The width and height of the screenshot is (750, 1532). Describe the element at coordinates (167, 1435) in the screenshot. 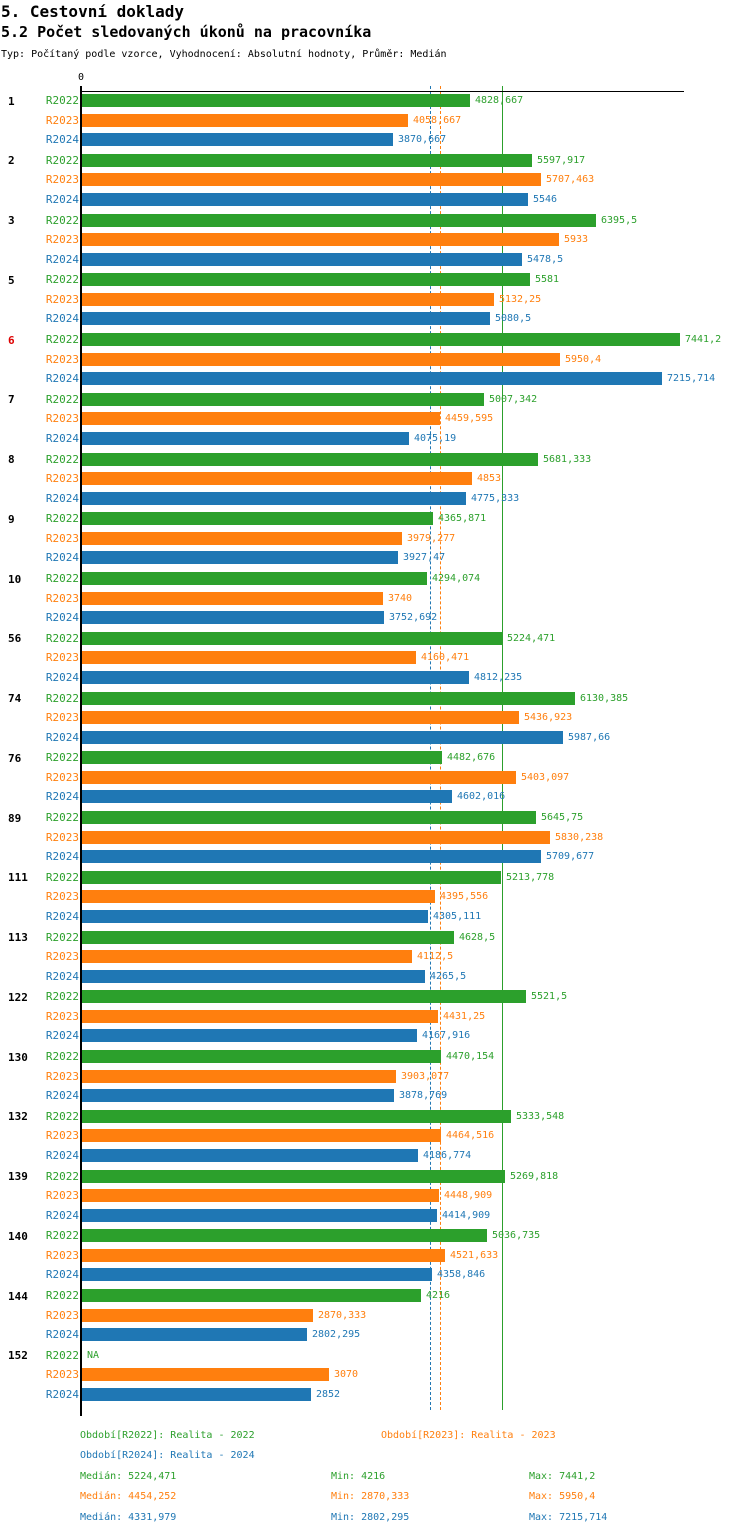

I see `legend-r2022: Období[R2022]: Realita - 2022` at that location.